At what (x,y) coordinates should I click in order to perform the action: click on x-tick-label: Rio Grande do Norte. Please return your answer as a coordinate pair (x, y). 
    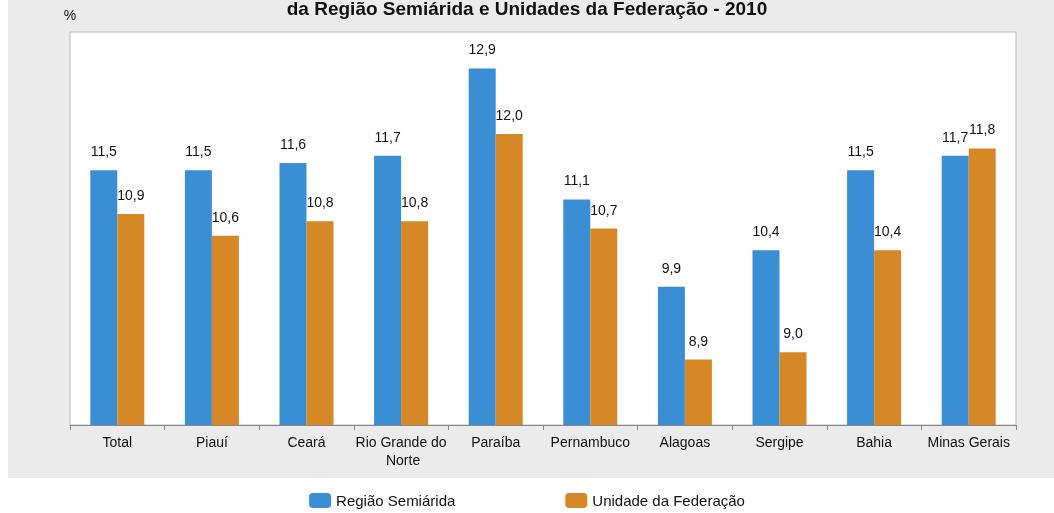
    Looking at the image, I should click on (401, 451).